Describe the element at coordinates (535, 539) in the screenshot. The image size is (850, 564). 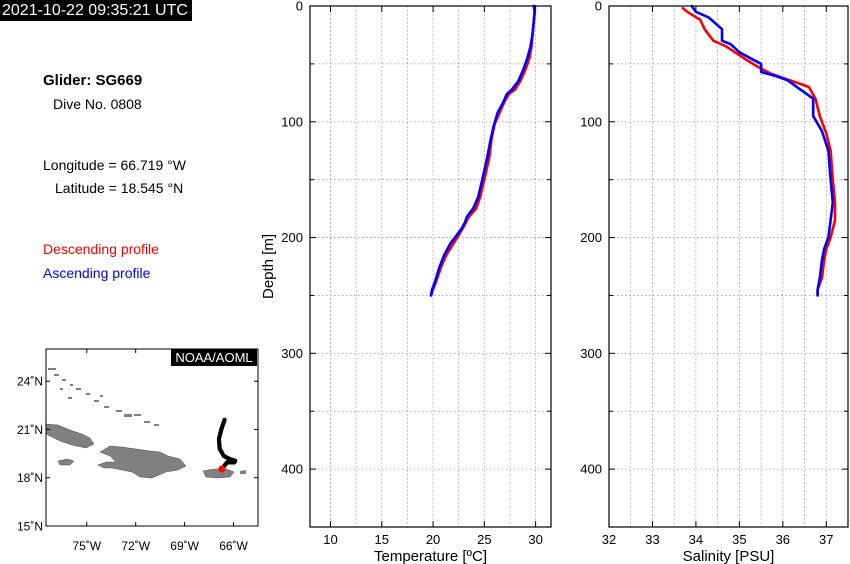
I see `temperature-x-tick-label: 30` at that location.